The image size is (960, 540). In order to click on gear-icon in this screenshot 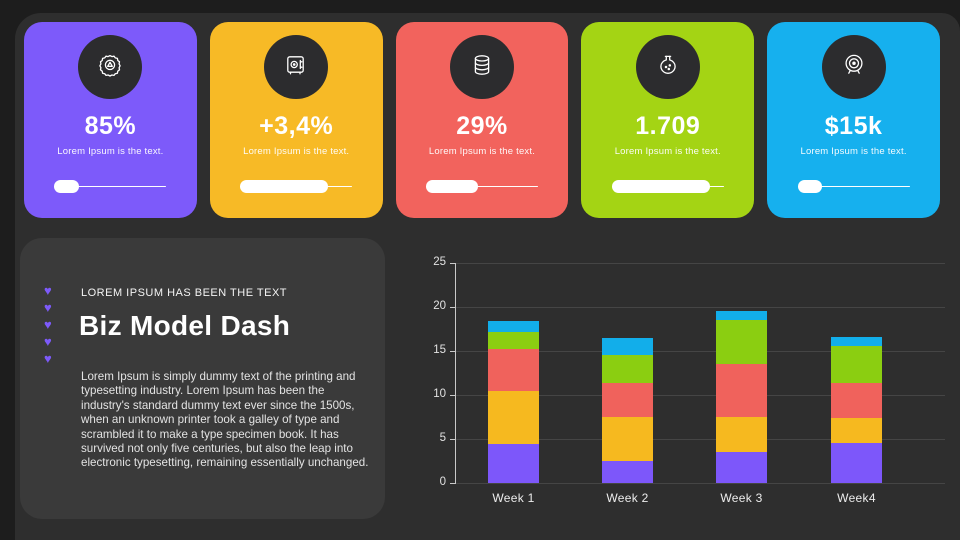, I will do `click(110, 67)`.